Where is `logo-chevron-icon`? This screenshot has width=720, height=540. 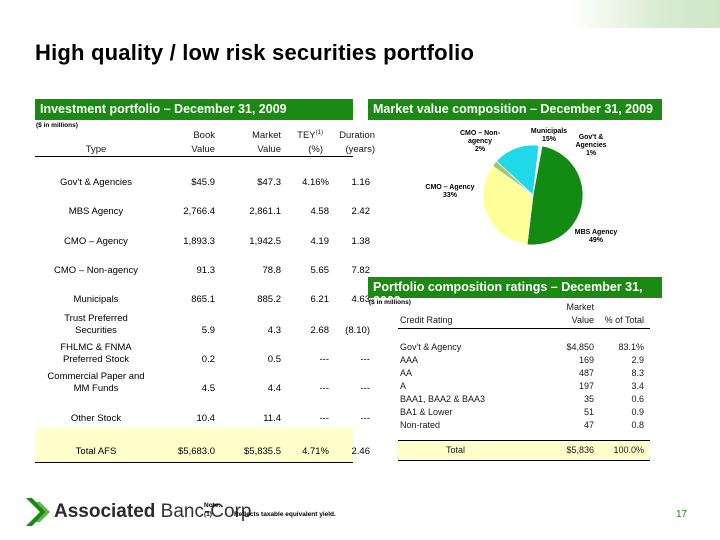 logo-chevron-icon is located at coordinates (38, 512).